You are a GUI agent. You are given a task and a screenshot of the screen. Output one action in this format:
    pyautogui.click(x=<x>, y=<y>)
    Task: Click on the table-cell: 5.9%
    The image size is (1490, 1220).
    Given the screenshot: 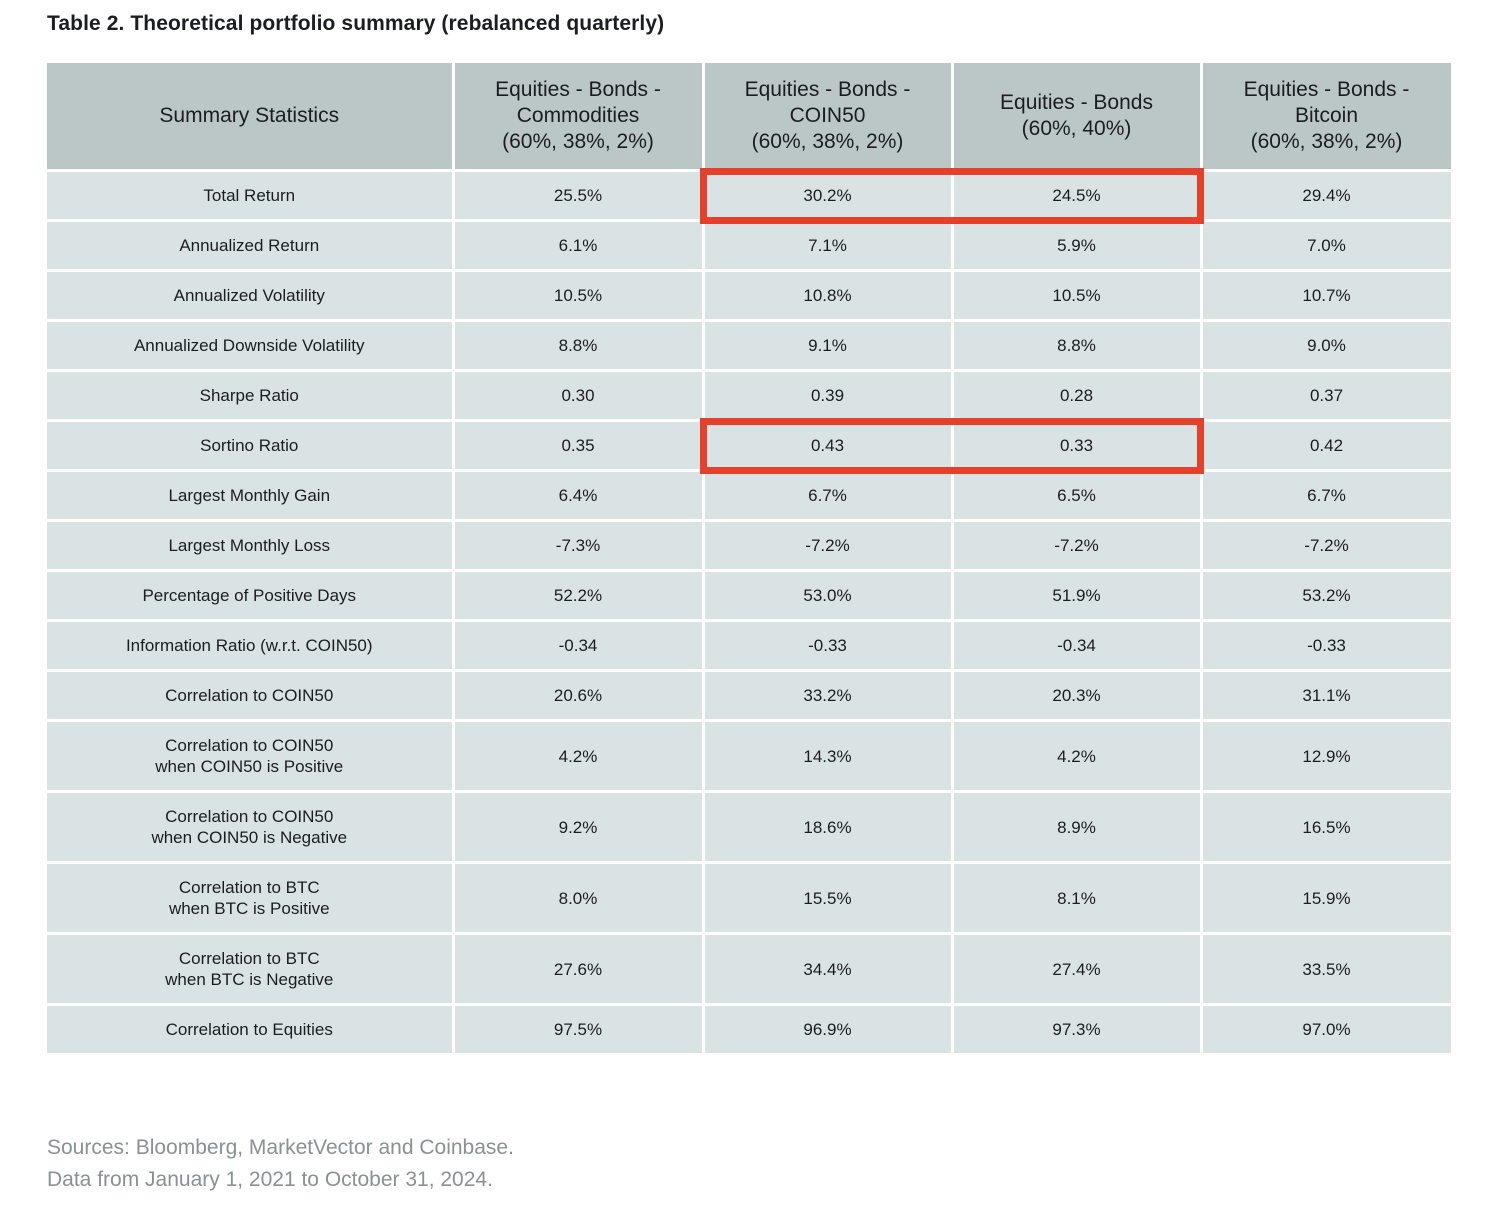 What is the action you would take?
    pyautogui.click(x=1076, y=245)
    